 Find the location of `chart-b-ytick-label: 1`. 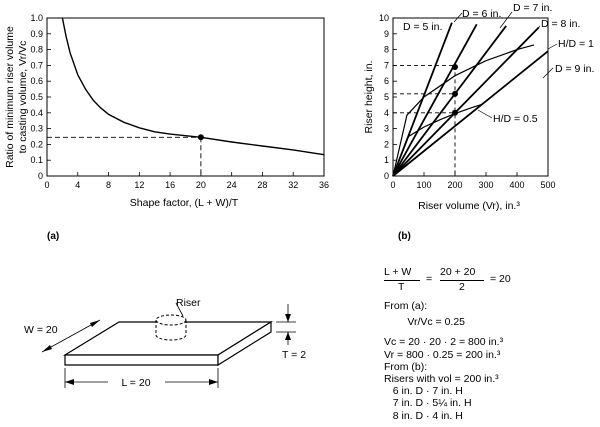

chart-b-ytick-label: 1 is located at coordinates (386, 160).